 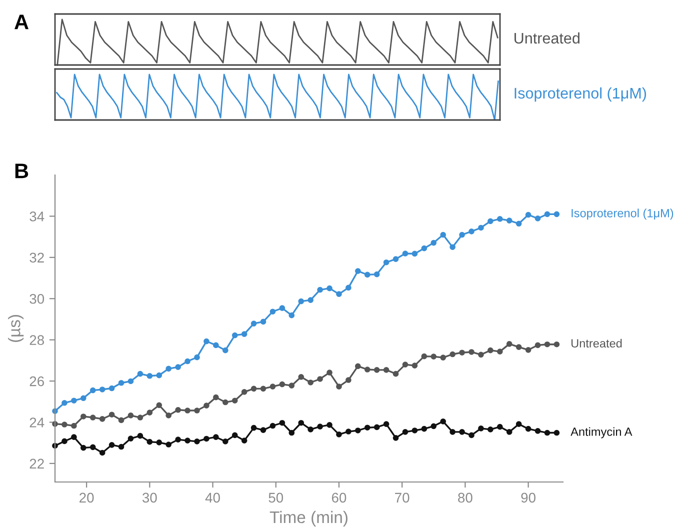 I want to click on y-tick-label: 30, so click(x=37, y=299).